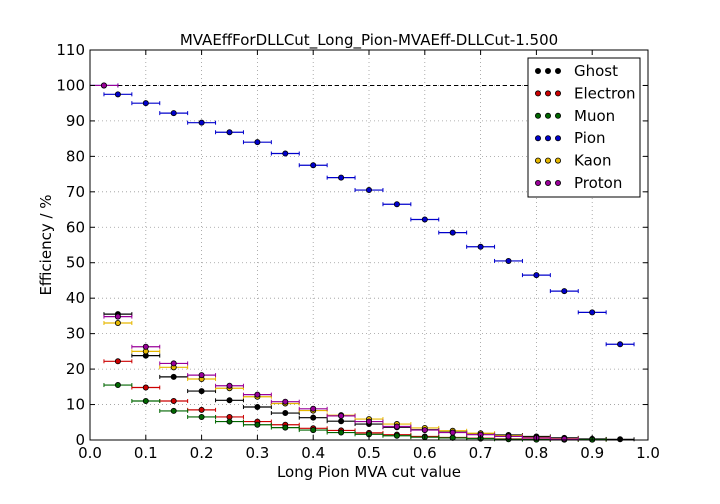 This screenshot has width=720, height=504. I want to click on legend-label: Ghost, so click(596, 71).